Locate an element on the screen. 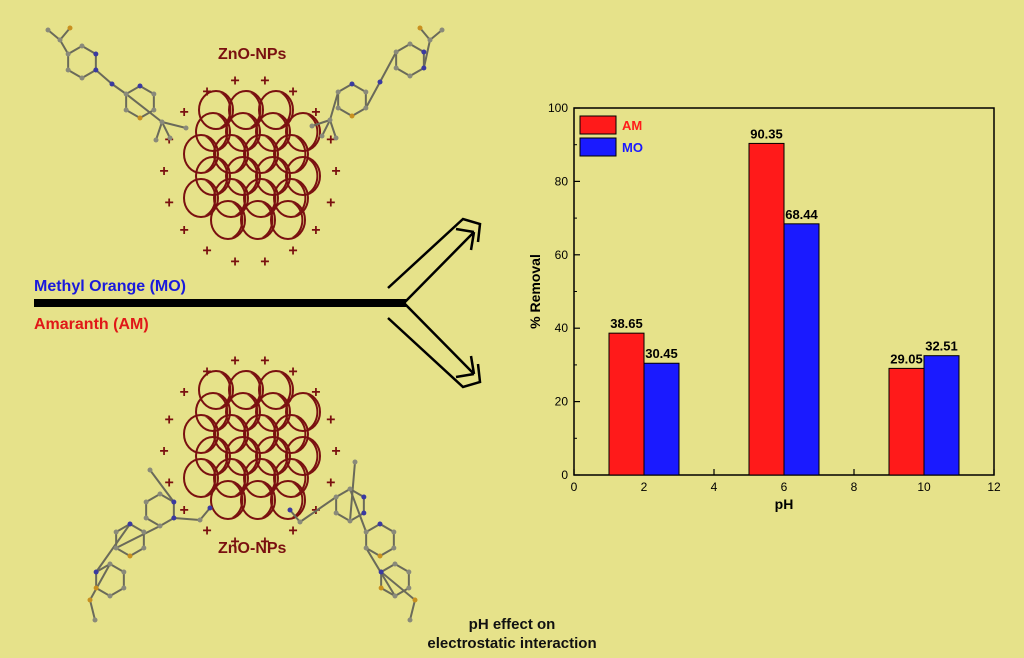 The width and height of the screenshot is (1024, 658). zno-nanoparticle-bottom: ++++++++++++++++++ is located at coordinates (249, 451).